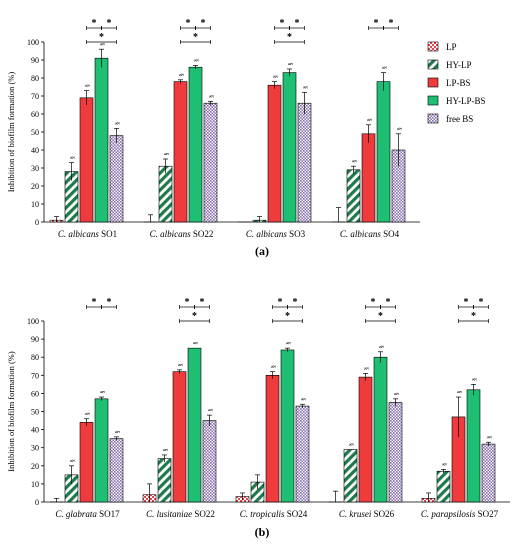 The width and height of the screenshot is (524, 555). I want to click on category-label: C. albicans SO22, so click(182, 234).